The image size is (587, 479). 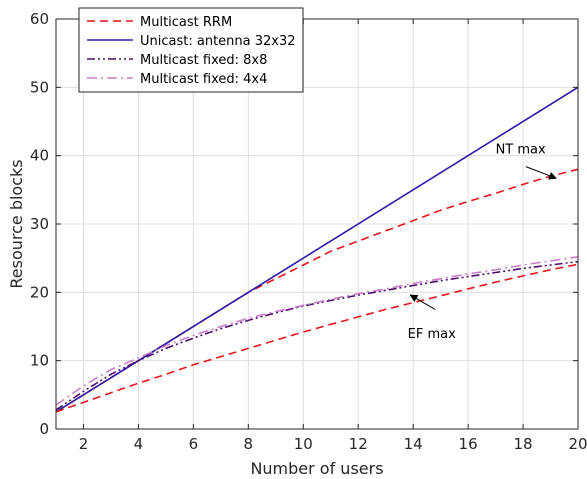 I want to click on x-tick-label: 18, so click(x=523, y=444).